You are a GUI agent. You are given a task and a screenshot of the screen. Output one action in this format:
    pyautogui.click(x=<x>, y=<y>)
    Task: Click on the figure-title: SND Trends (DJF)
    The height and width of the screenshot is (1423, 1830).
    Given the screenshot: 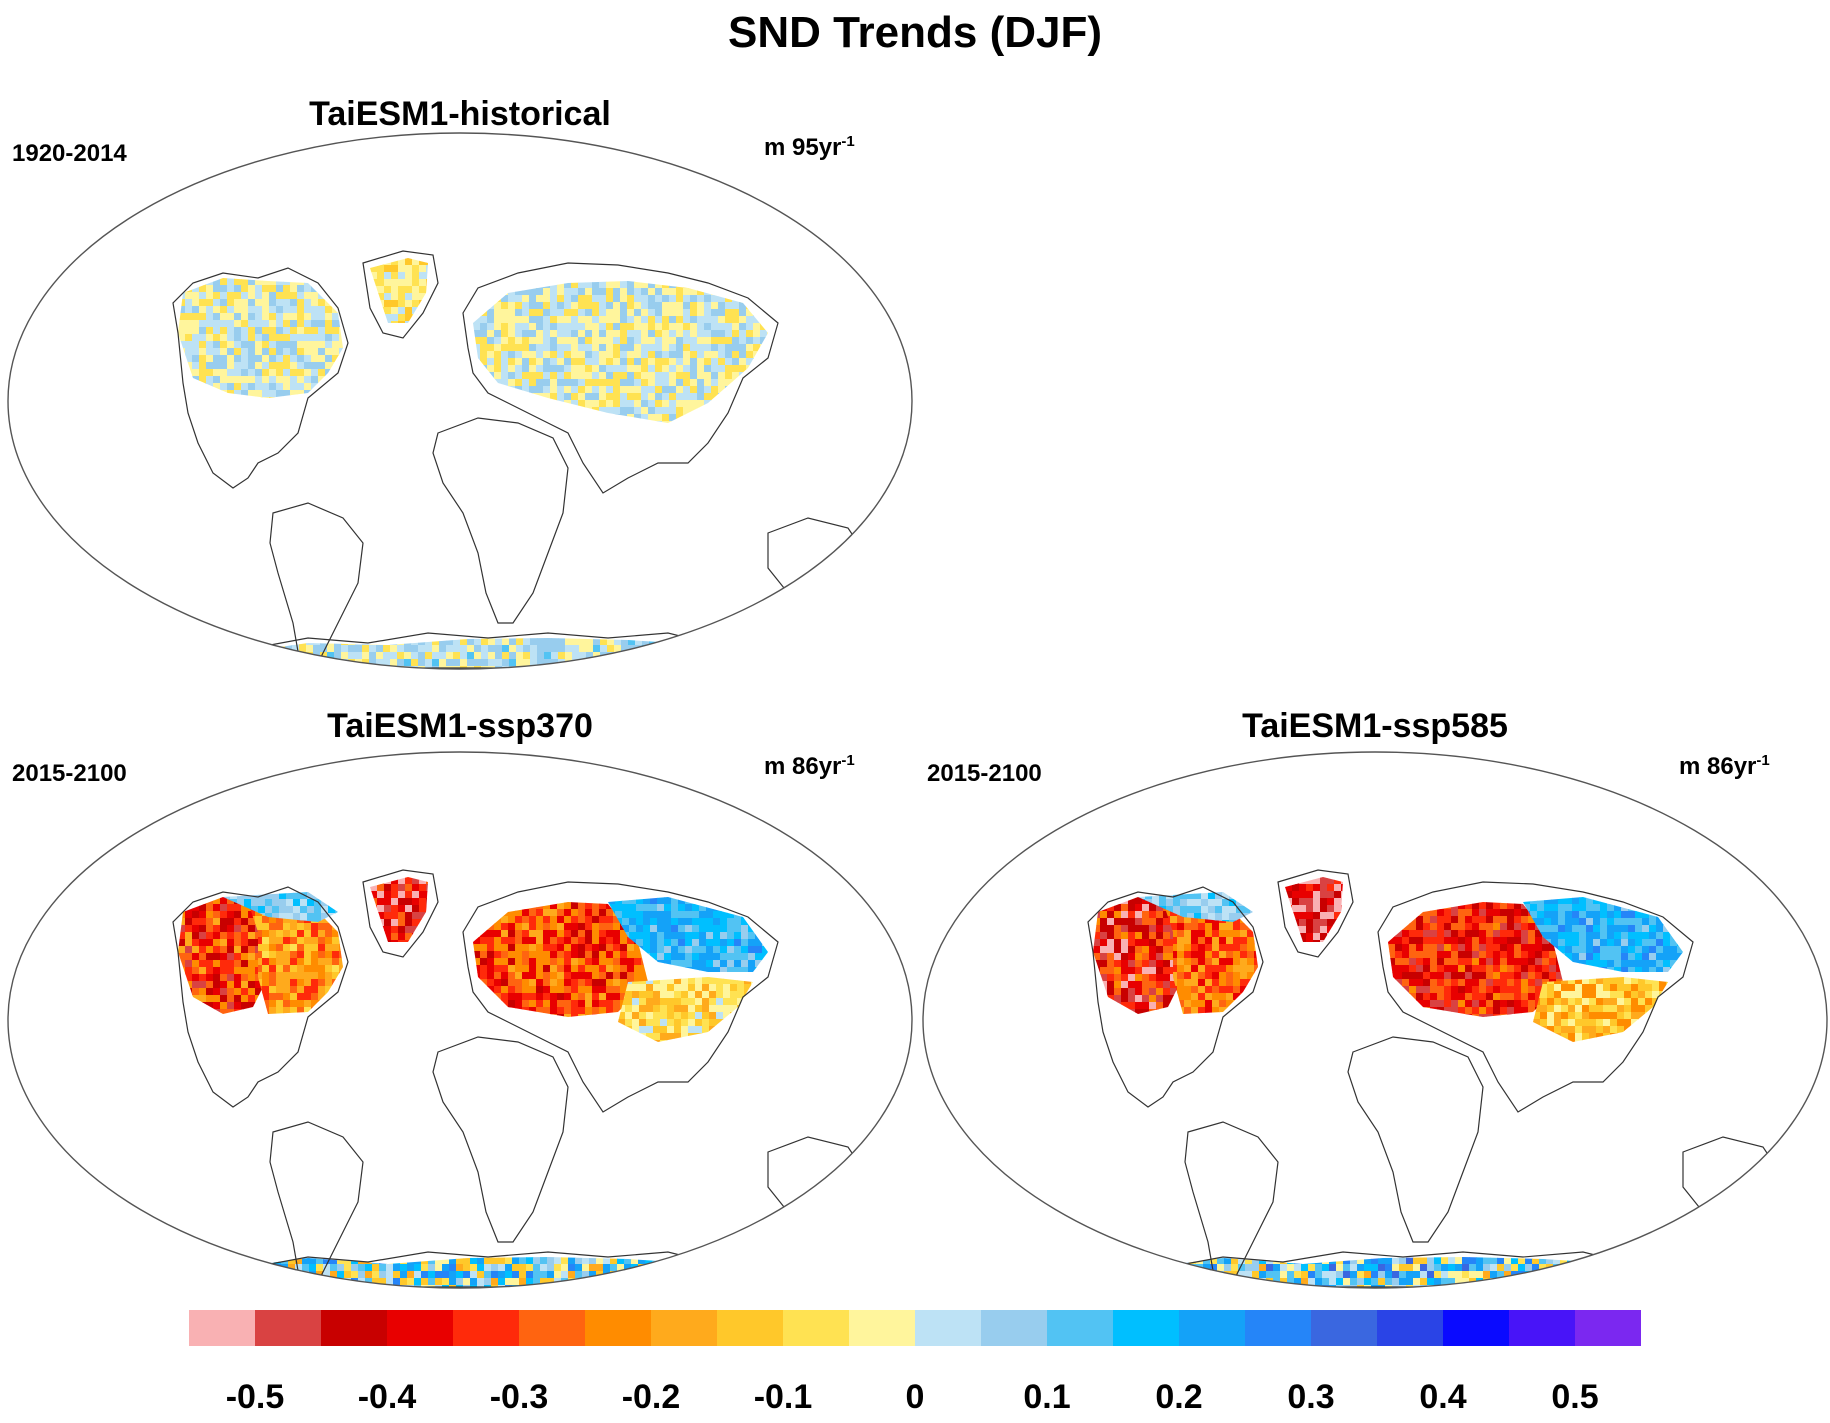 What is the action you would take?
    pyautogui.click(x=915, y=32)
    